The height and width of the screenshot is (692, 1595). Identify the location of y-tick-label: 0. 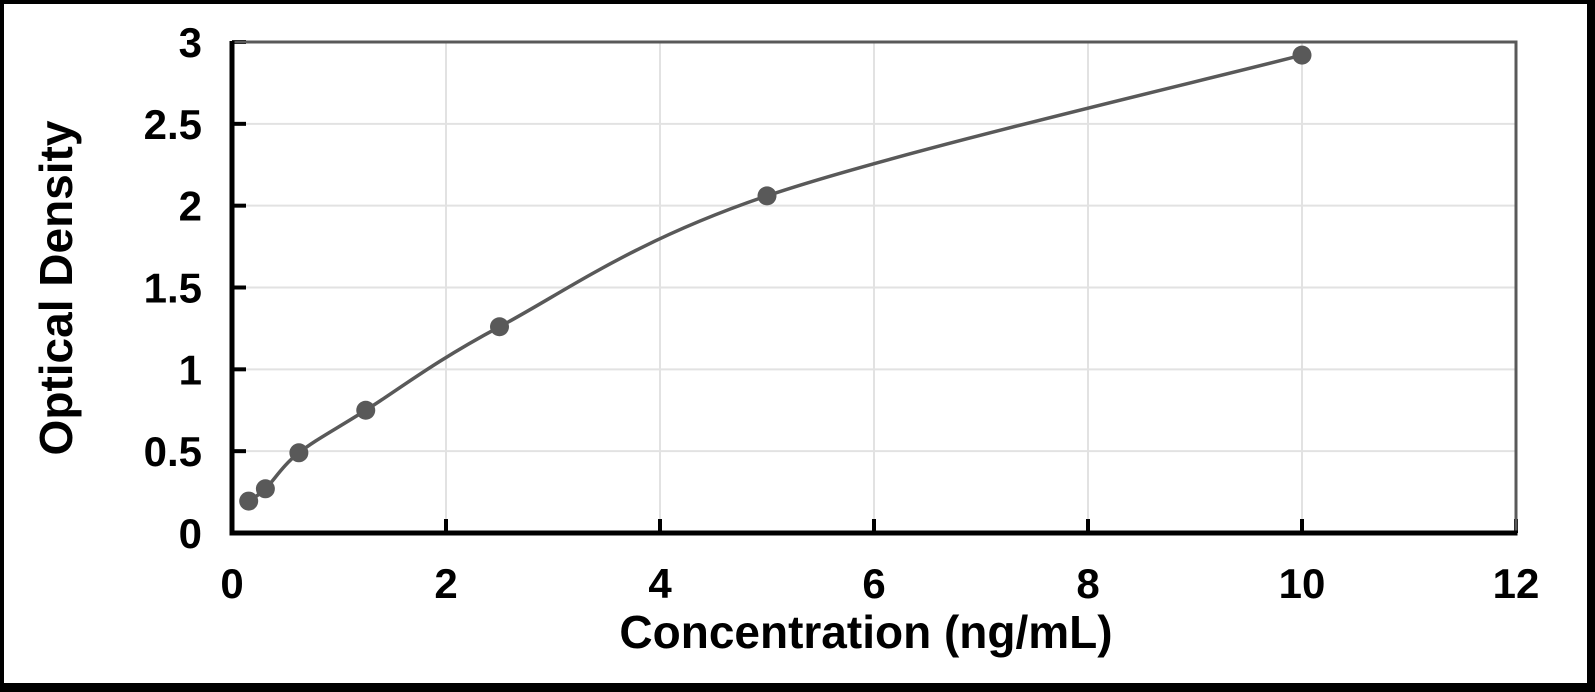
(190, 533).